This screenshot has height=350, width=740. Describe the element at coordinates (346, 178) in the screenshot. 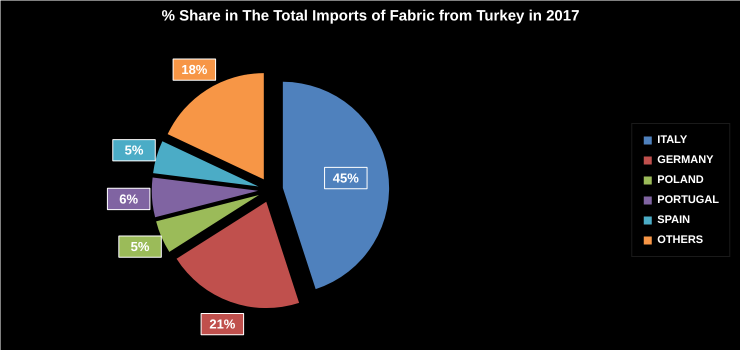

I see `data-label: 45%` at that location.